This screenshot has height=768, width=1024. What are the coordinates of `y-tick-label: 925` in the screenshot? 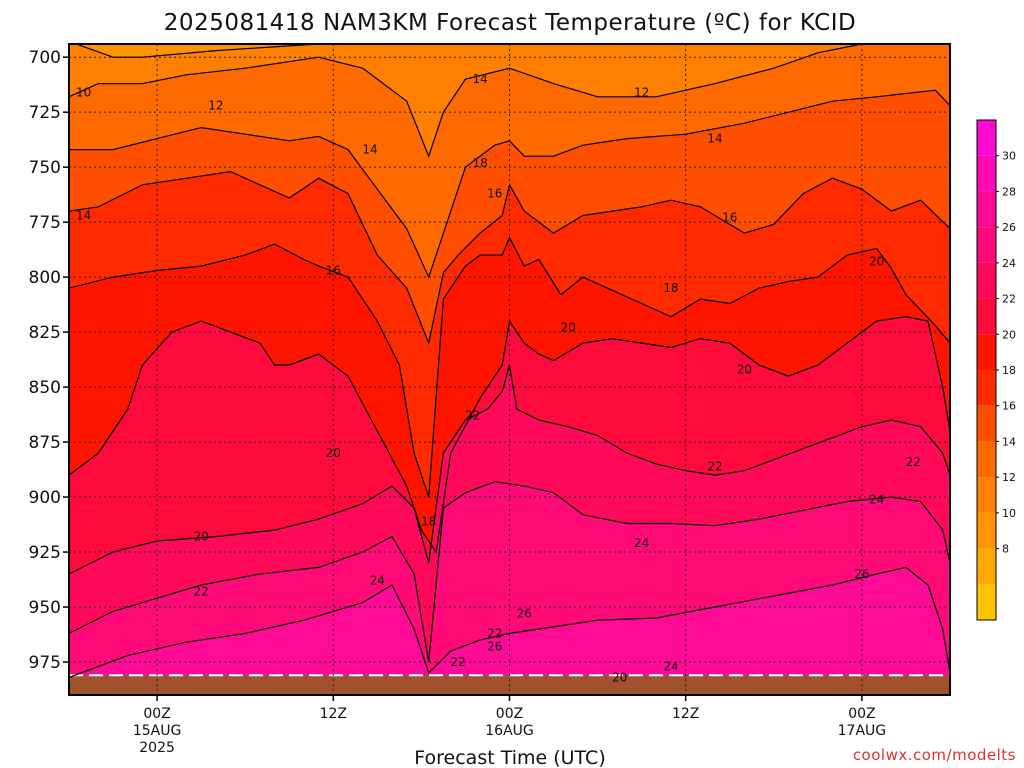 It's located at (45, 553).